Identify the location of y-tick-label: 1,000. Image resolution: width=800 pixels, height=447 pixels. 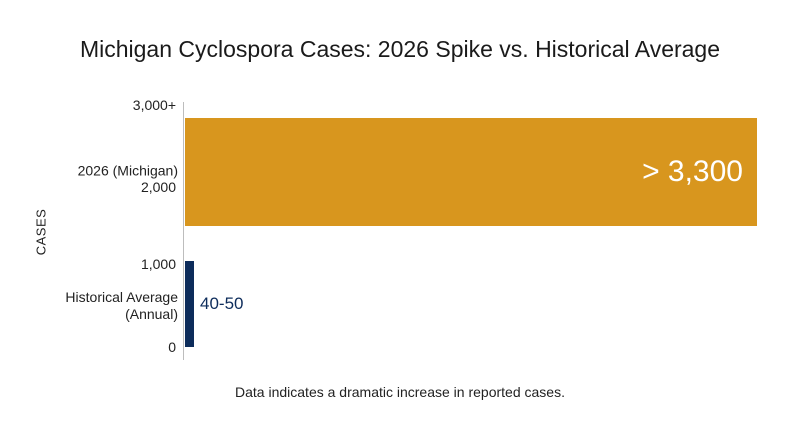
(158, 264).